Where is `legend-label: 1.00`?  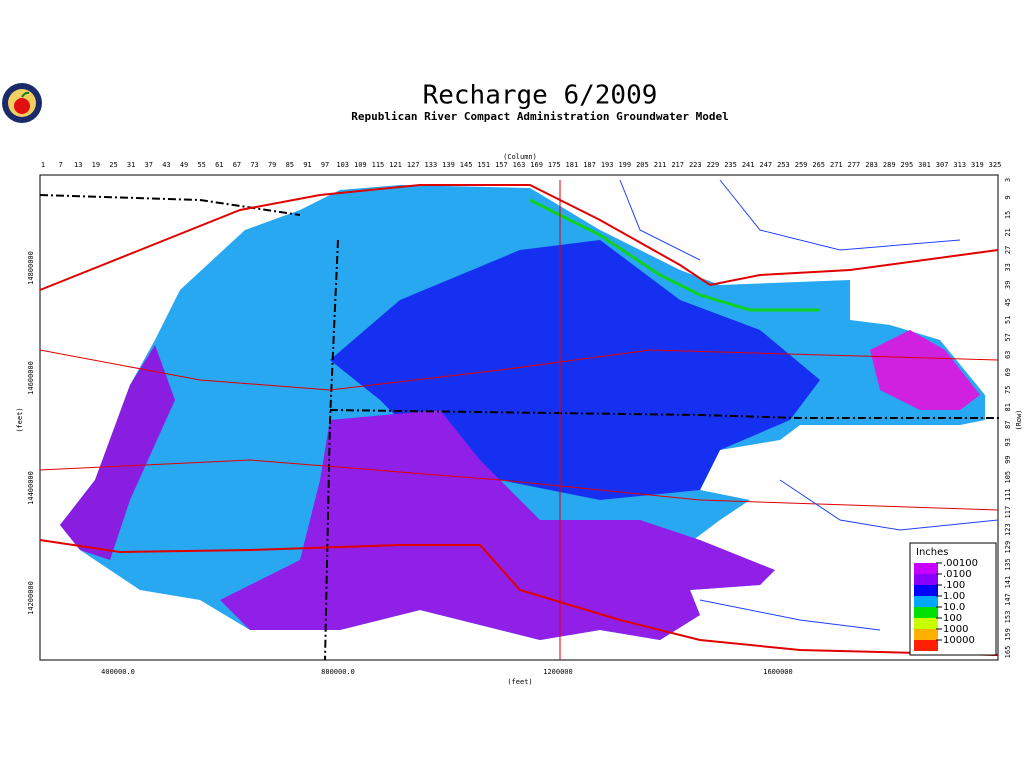 legend-label: 1.00 is located at coordinates (954, 596).